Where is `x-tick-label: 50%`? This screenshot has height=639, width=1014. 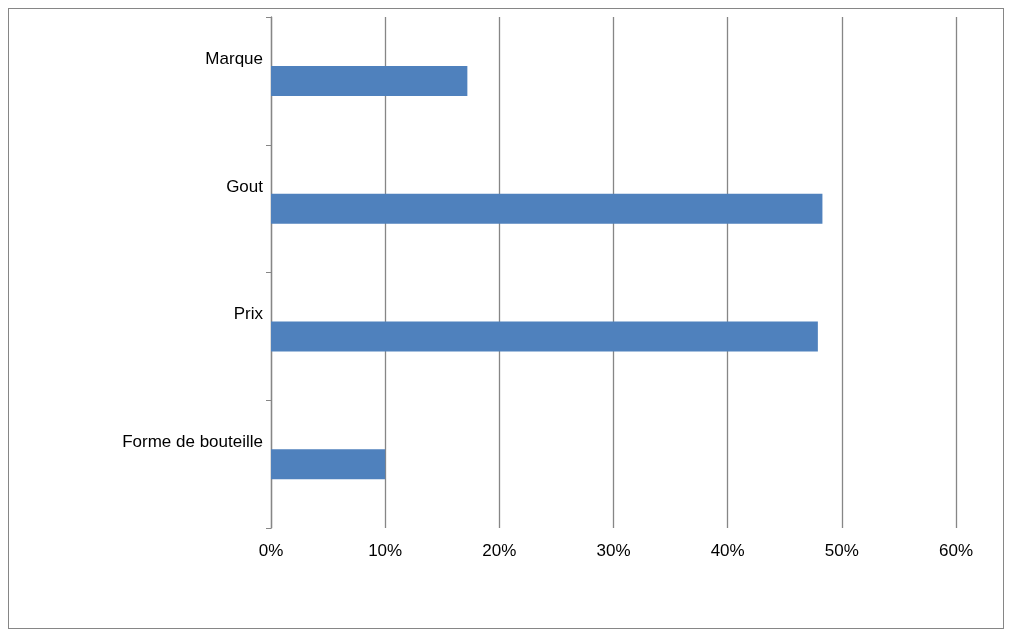 x-tick-label: 50% is located at coordinates (841, 550).